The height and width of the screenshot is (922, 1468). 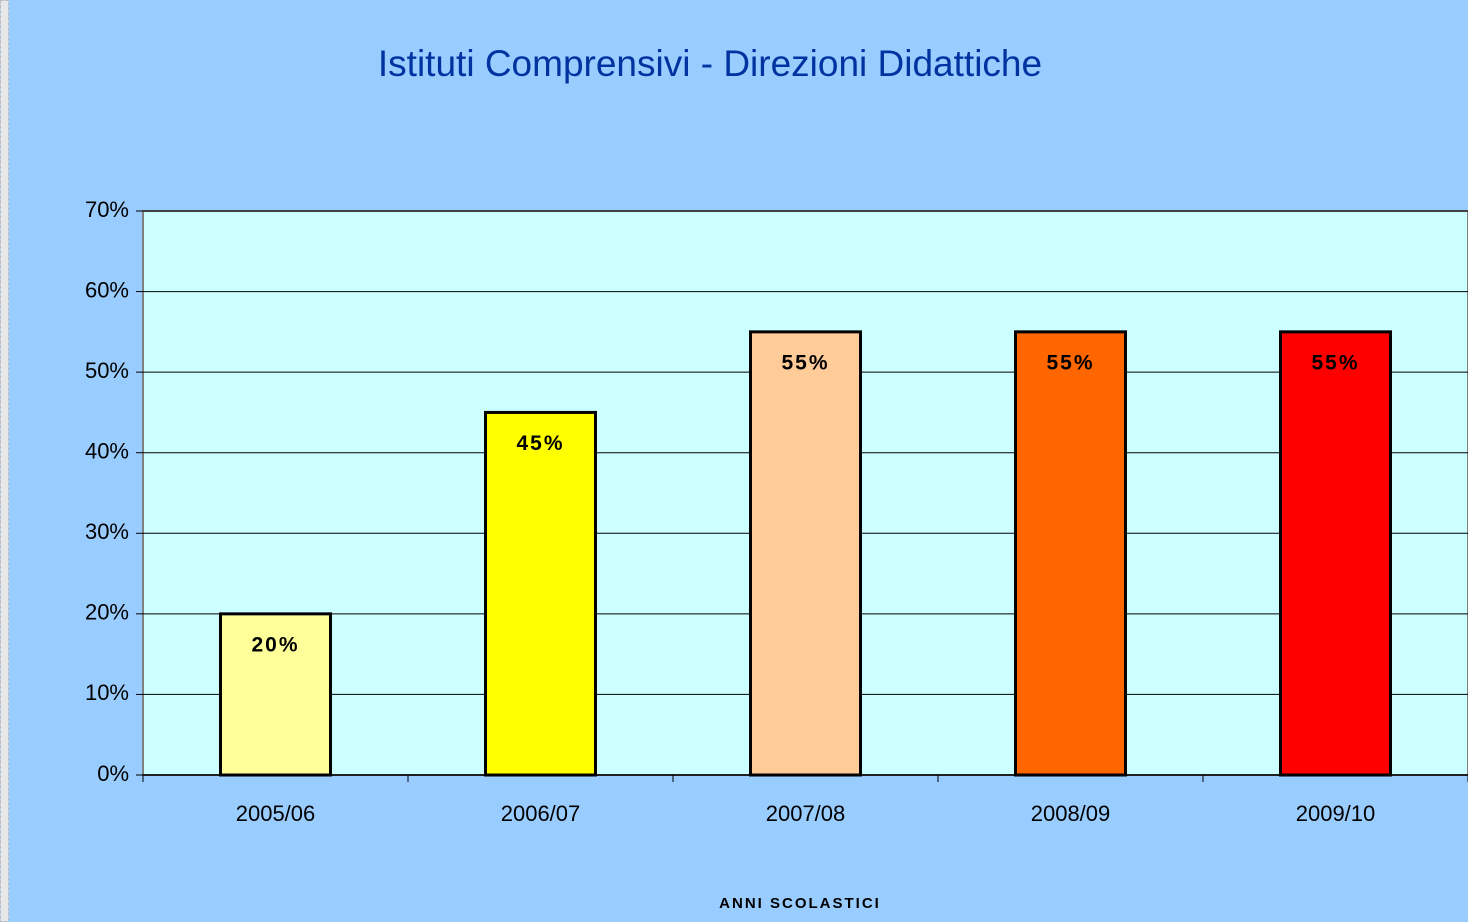 What do you see at coordinates (1336, 813) in the screenshot?
I see `x-tick-label: 2009/10` at bounding box center [1336, 813].